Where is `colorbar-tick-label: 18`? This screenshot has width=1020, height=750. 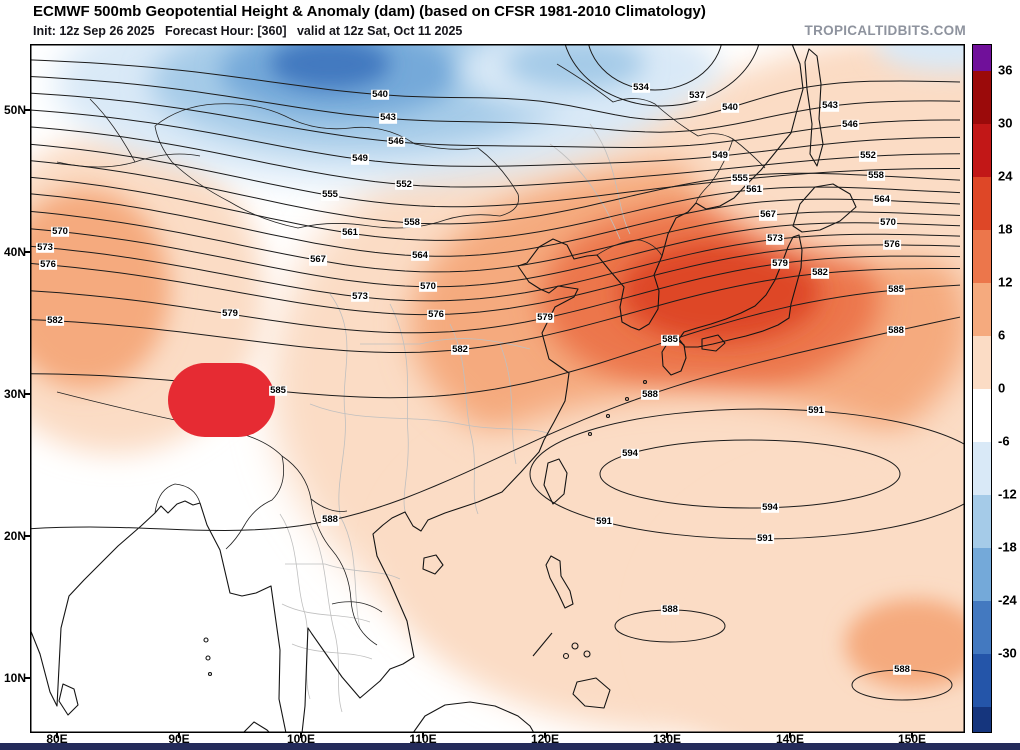
colorbar-tick-label: 18 is located at coordinates (1005, 229).